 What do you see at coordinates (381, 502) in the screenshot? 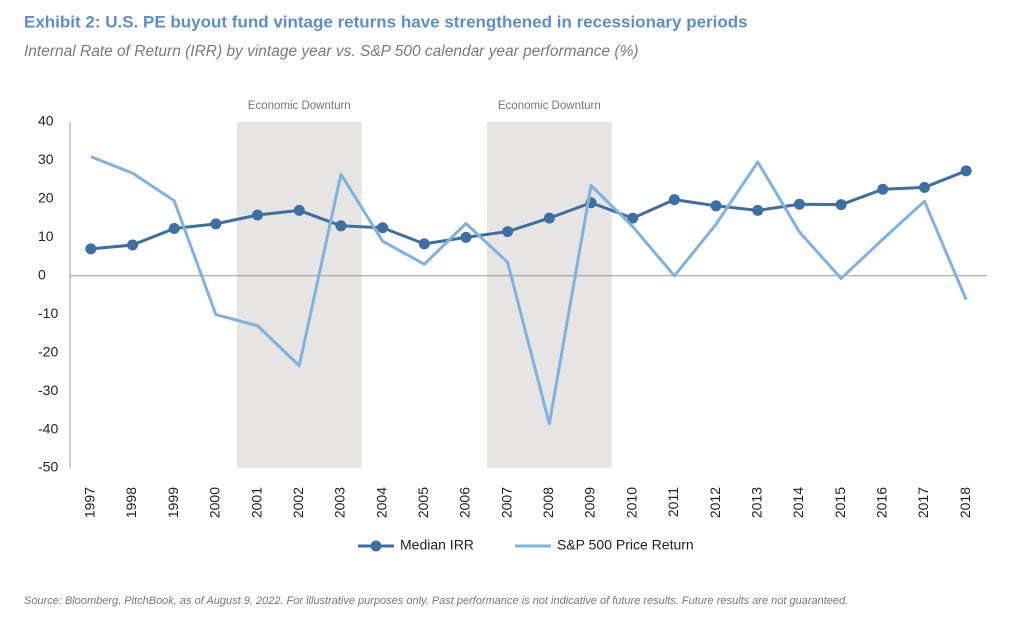
I see `x-tick-label: 2004` at bounding box center [381, 502].